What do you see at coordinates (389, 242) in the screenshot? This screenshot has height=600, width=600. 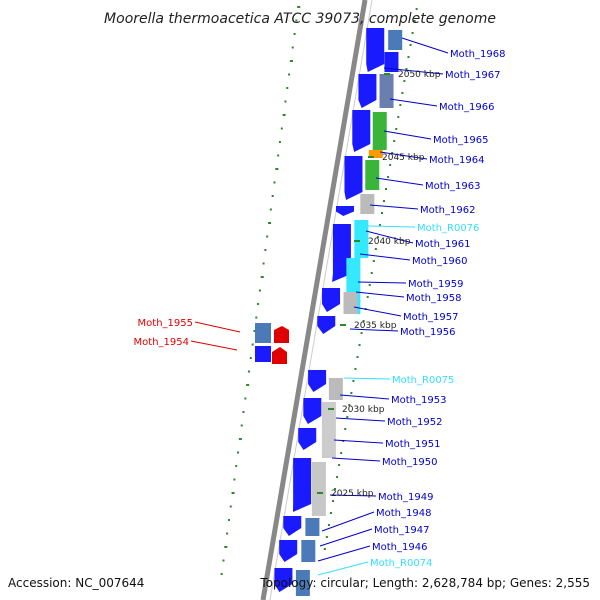 I see `kbp-label: 2040 kbp` at bounding box center [389, 242].